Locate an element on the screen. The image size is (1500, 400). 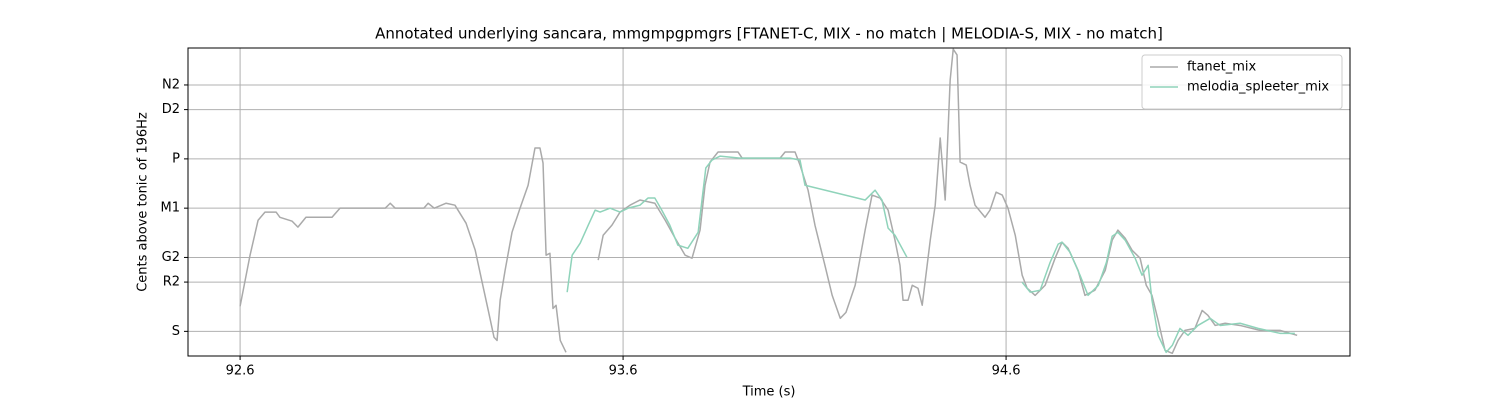
legend-label: ftanet_mix is located at coordinates (1222, 67).